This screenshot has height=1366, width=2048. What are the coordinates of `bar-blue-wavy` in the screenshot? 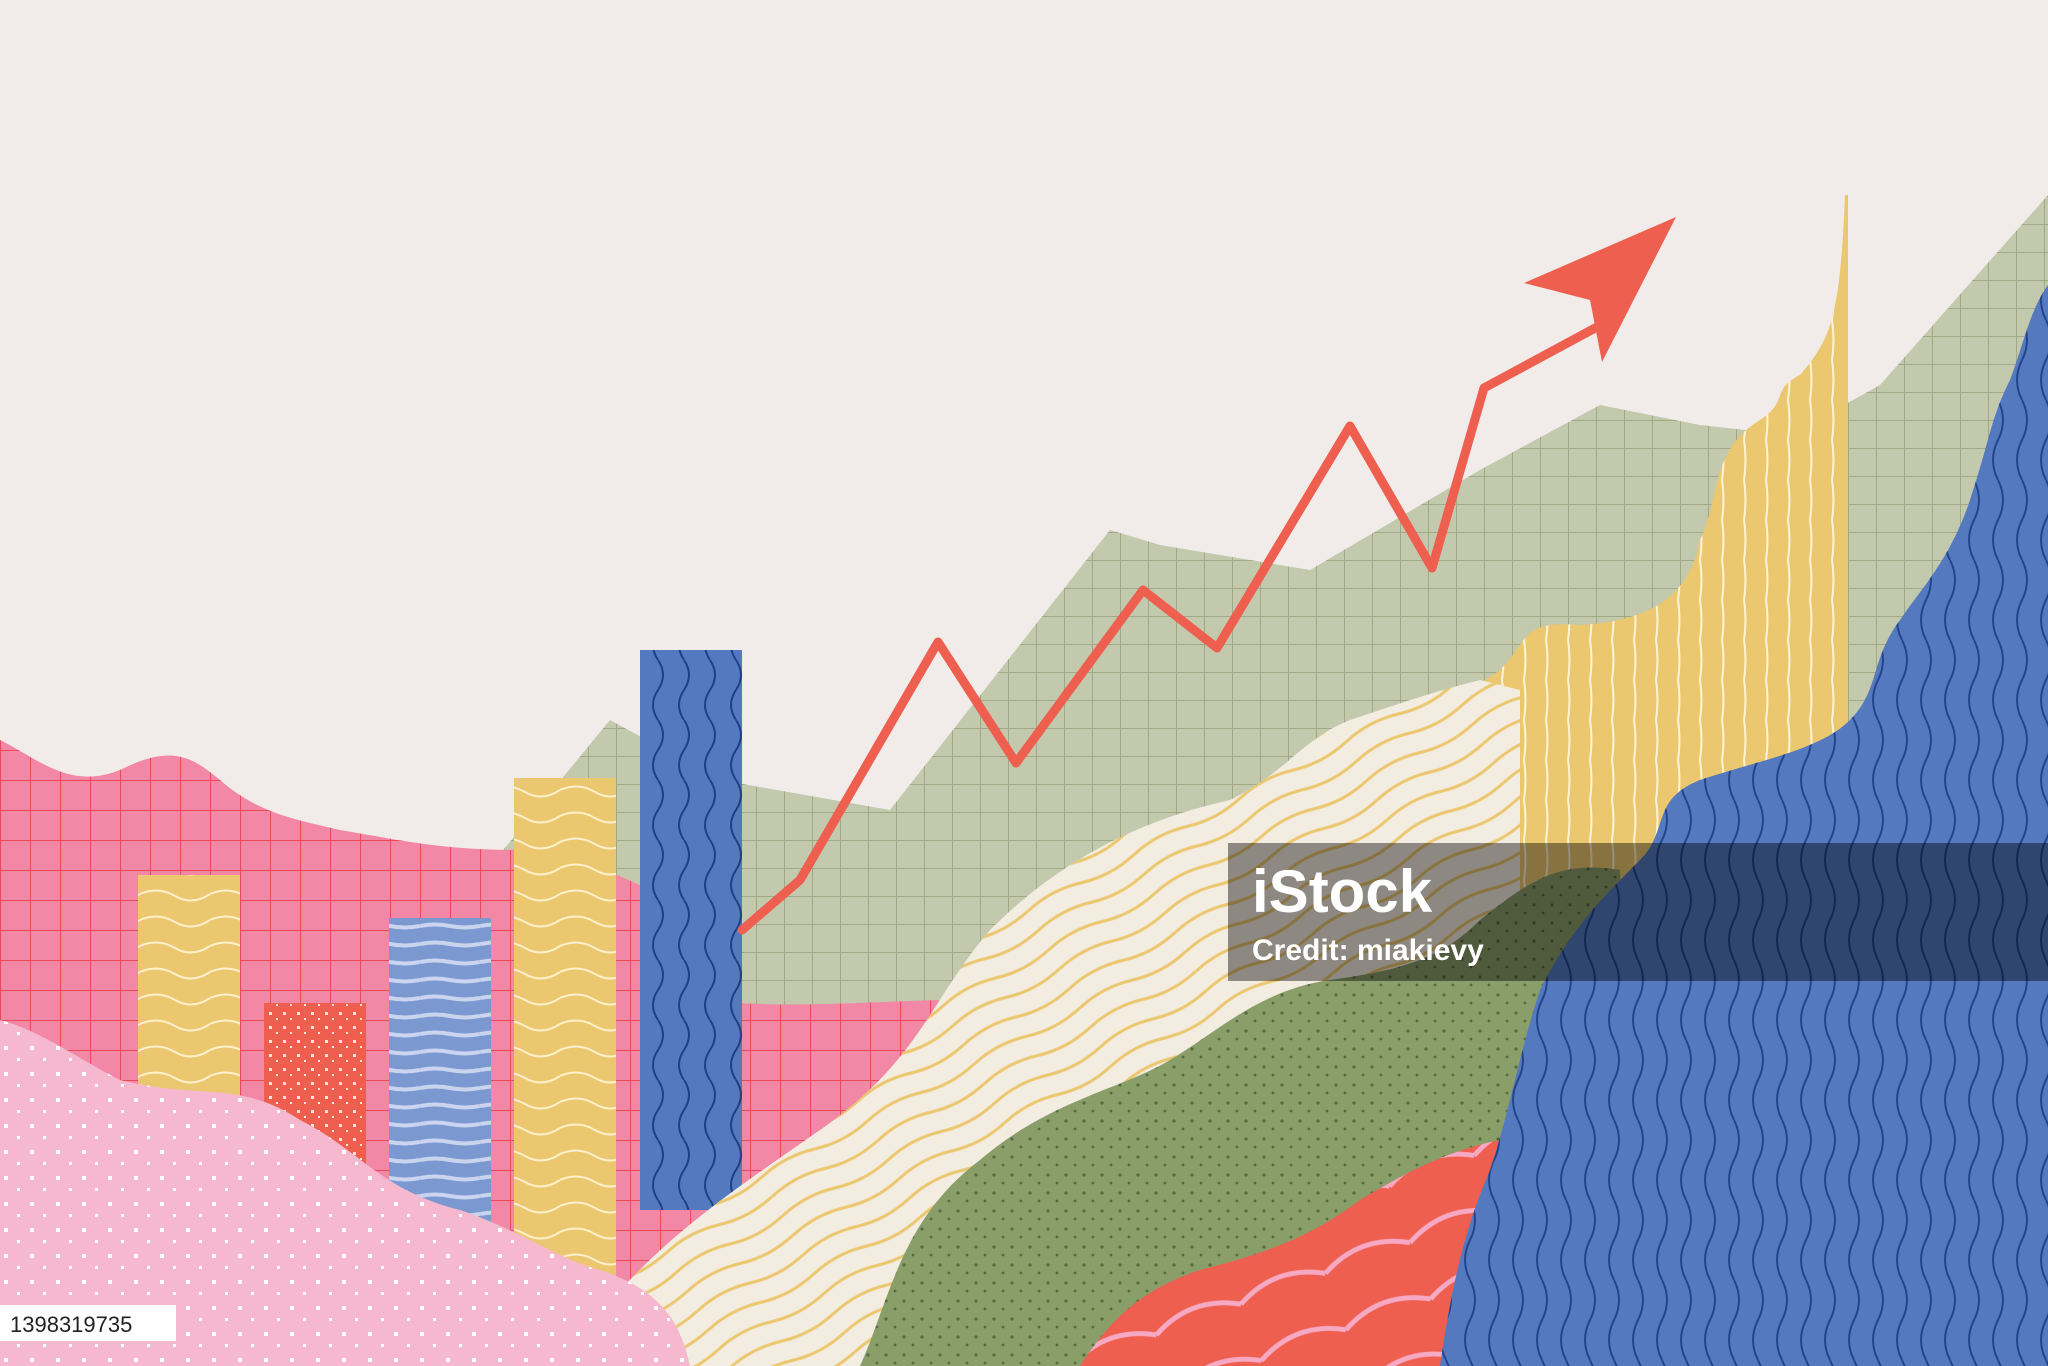 It's located at (691, 930).